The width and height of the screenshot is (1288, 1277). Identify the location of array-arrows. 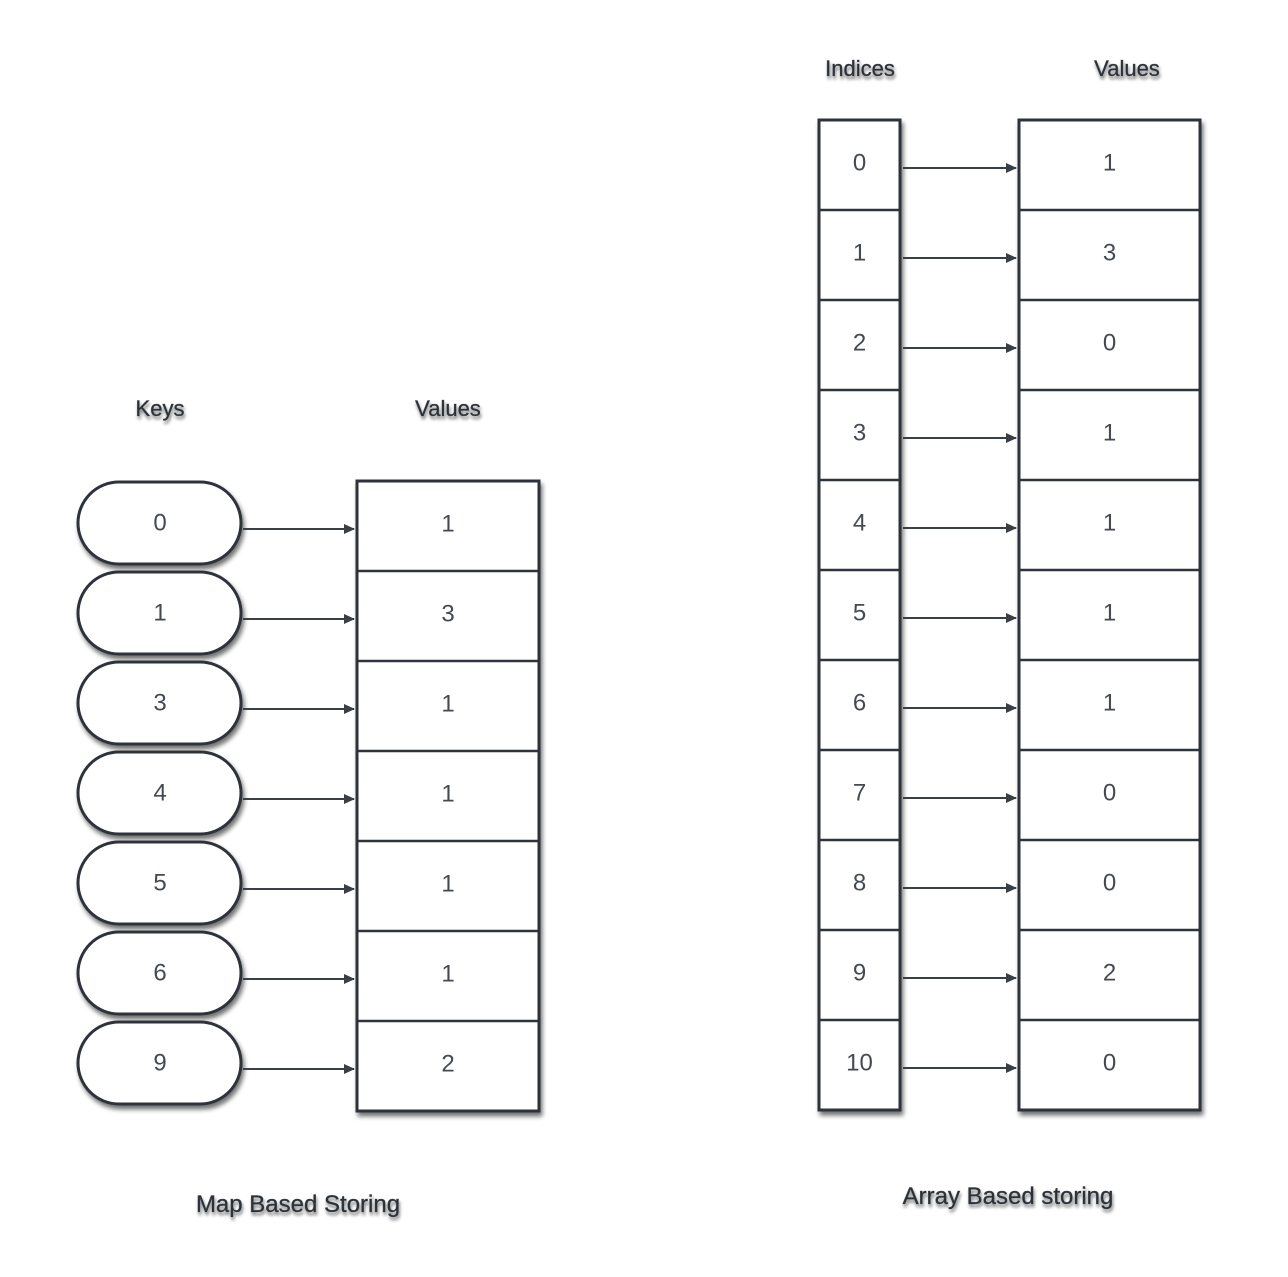
(960, 618).